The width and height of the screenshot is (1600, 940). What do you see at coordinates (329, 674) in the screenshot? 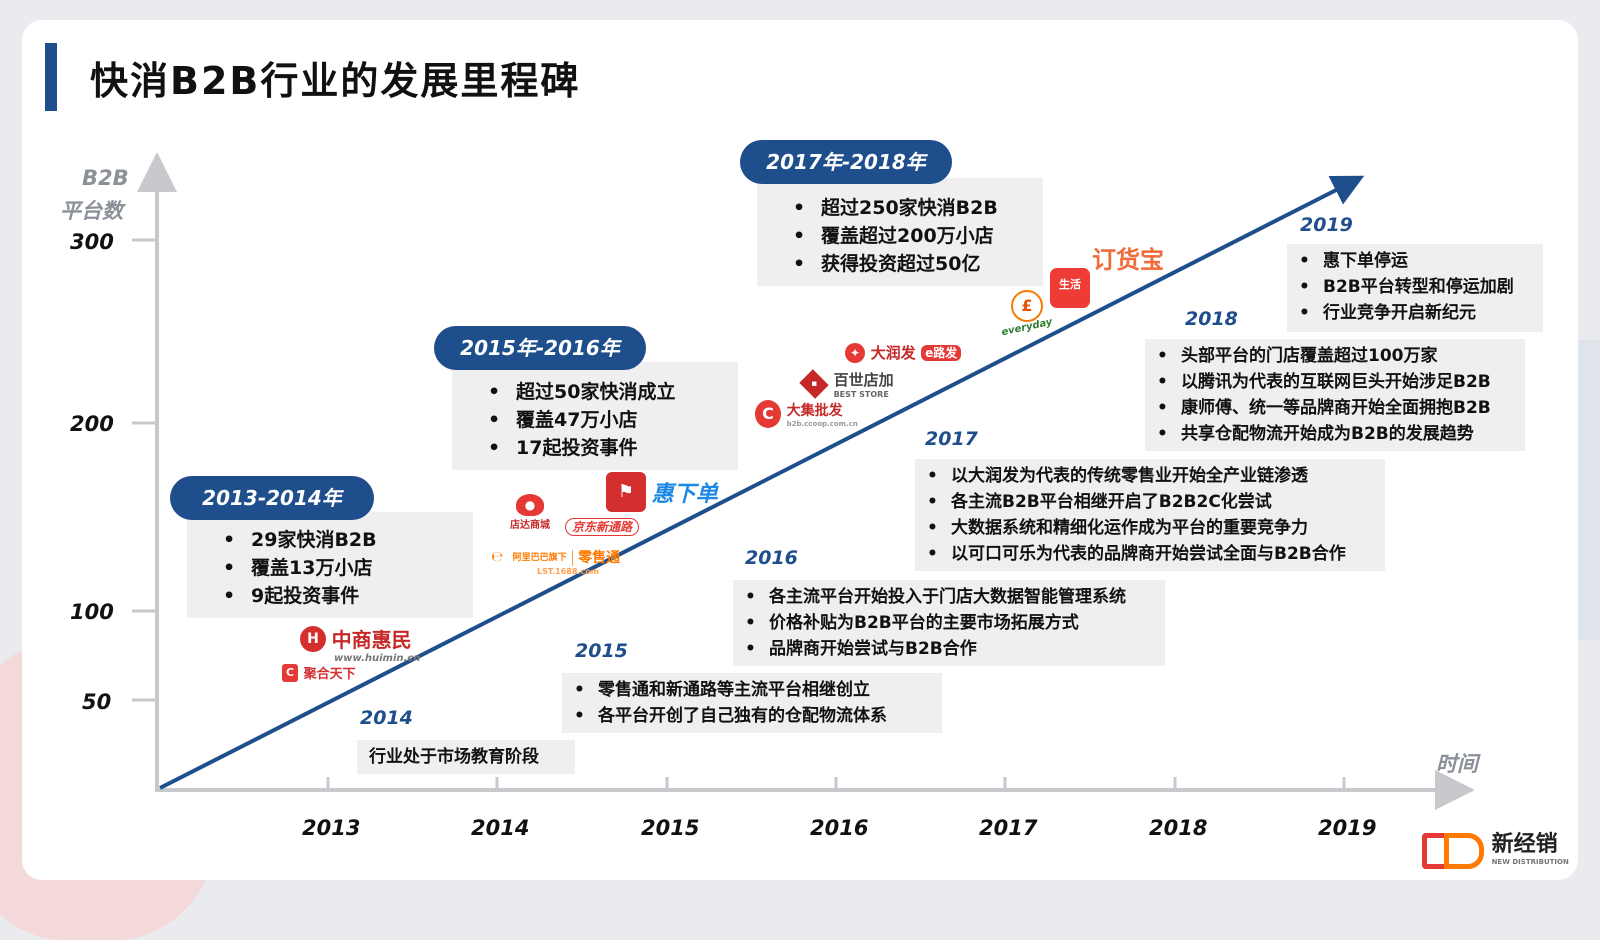
I see `juhui-name: 聚合天下` at bounding box center [329, 674].